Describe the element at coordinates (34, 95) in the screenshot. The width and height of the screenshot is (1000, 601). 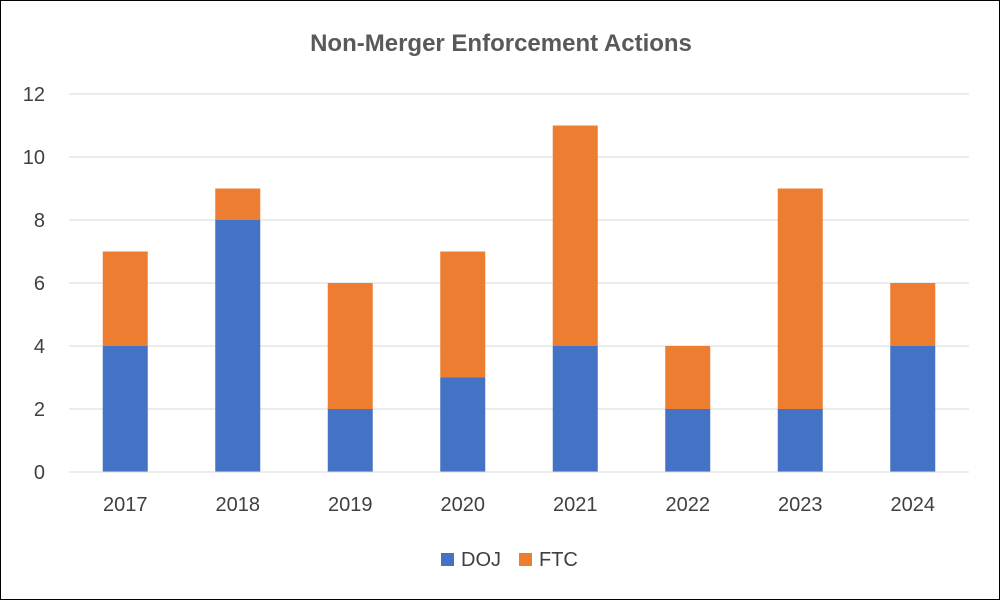
I see `y-tick-label: 12` at that location.